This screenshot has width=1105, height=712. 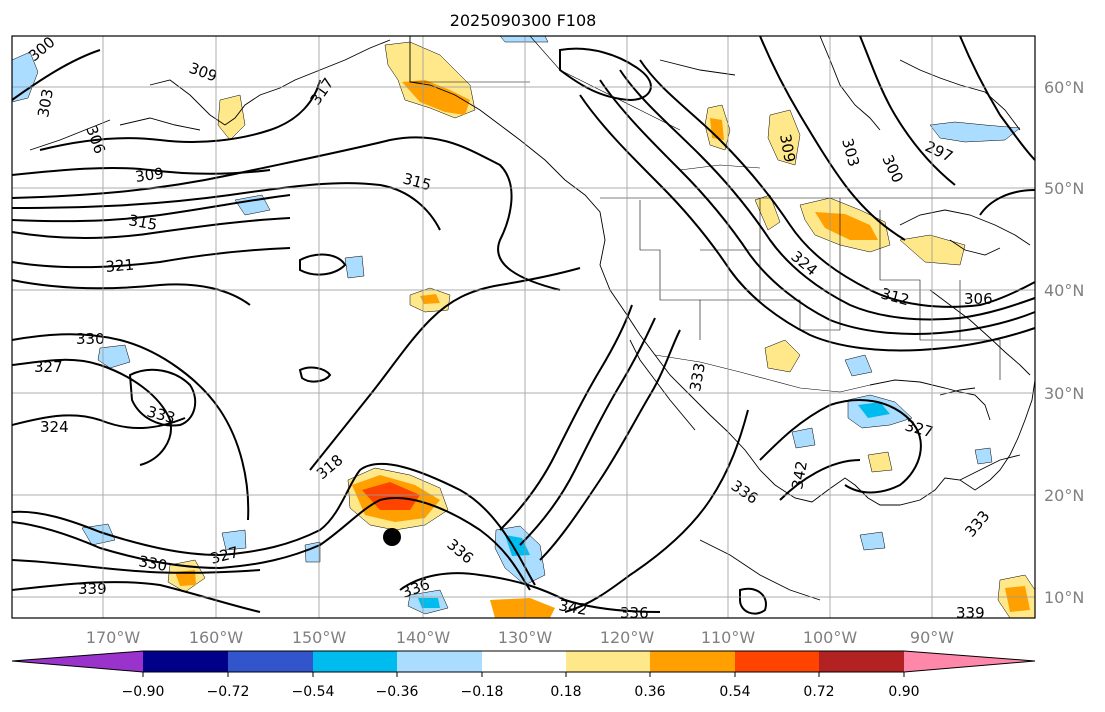 What do you see at coordinates (143, 692) in the screenshot?
I see `colorbar-tick-label: −0.90` at bounding box center [143, 692].